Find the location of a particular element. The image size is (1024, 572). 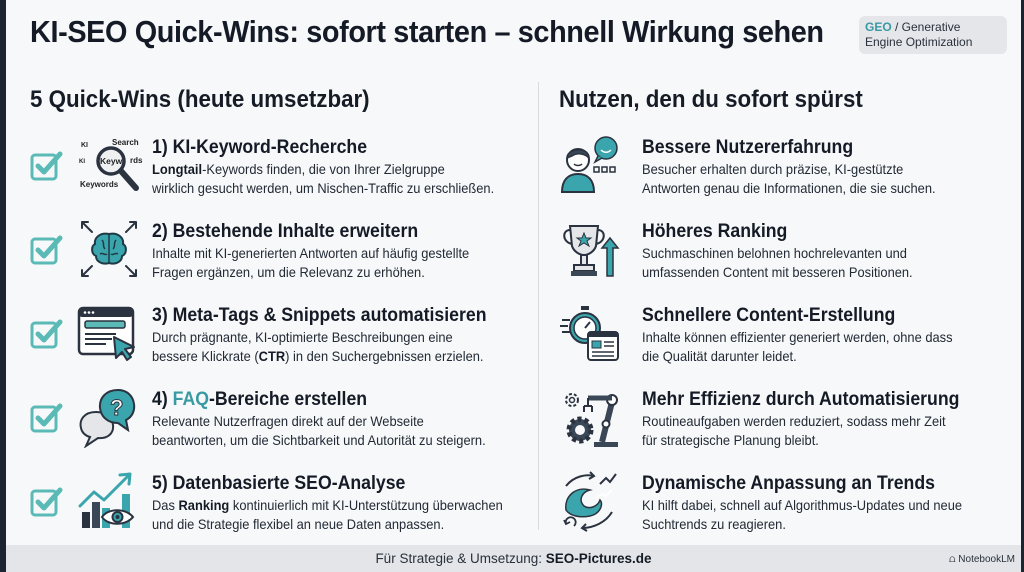

svg-text: Search is located at coordinates (125, 142).